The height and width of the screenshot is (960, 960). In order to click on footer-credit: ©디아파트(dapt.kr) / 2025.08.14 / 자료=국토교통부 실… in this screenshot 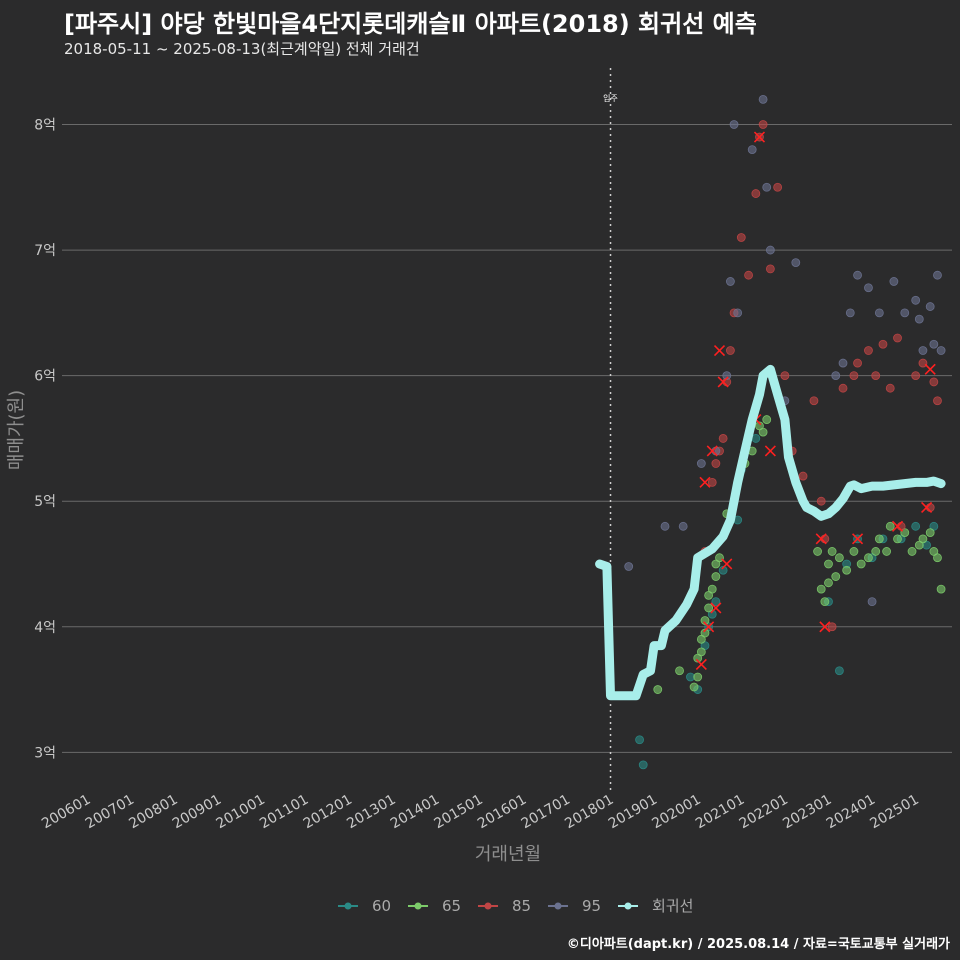, I will do `click(758, 944)`.